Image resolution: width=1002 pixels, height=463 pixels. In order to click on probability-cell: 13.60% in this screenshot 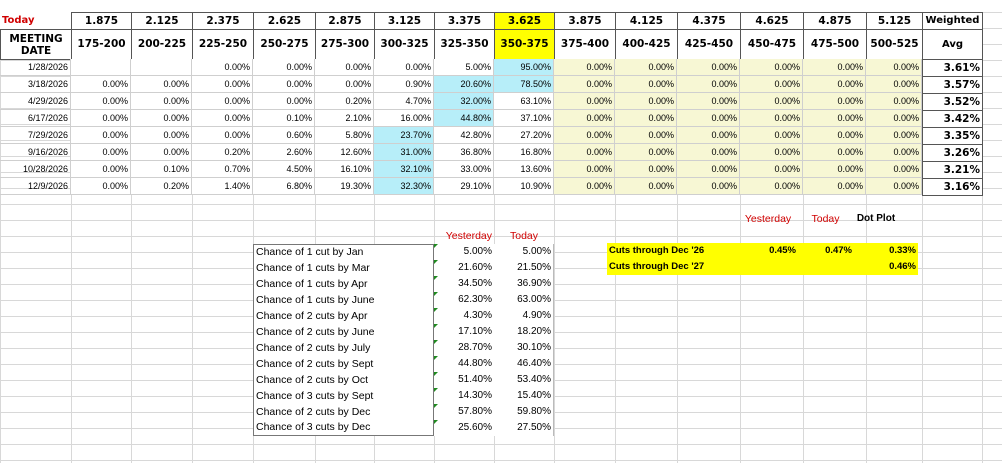, I will do `click(524, 169)`.